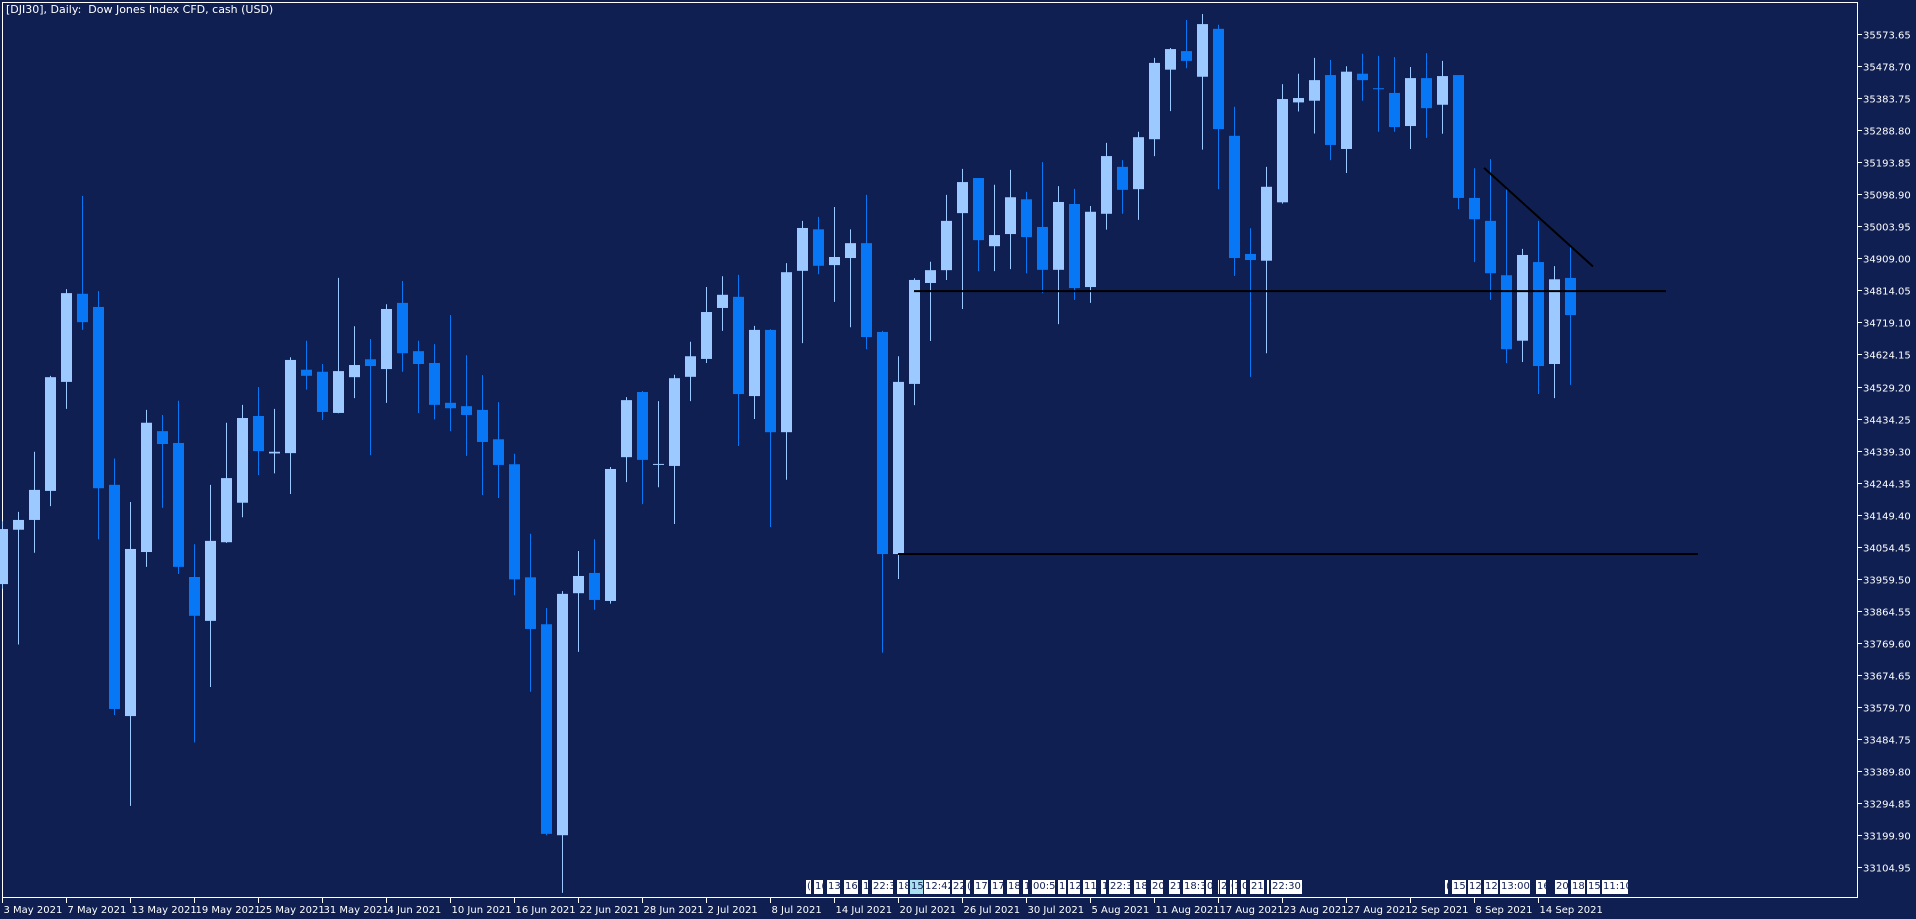 This screenshot has height=919, width=1916. What do you see at coordinates (1887, 100) in the screenshot?
I see `price-tick-label: 35383.75` at bounding box center [1887, 100].